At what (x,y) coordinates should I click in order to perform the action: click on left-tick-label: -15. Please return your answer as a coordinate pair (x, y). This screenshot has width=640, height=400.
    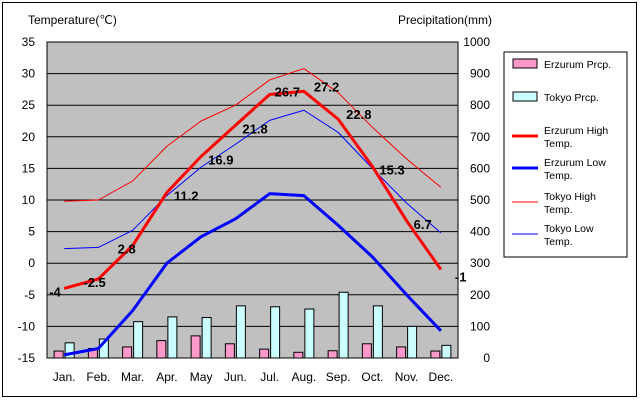
    Looking at the image, I should click on (27, 358).